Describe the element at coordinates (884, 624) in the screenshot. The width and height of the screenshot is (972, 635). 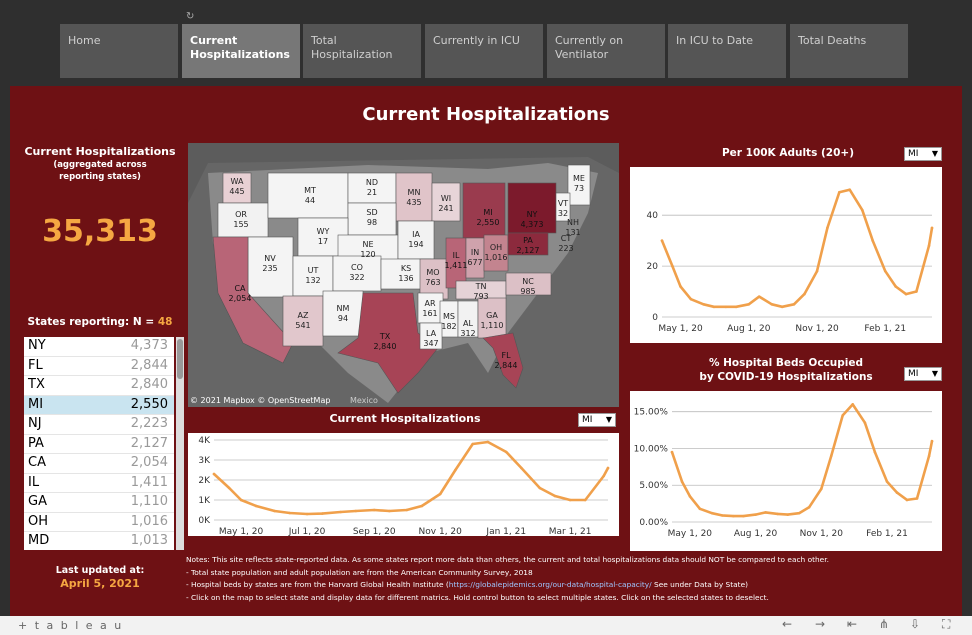
I see `share-icon: ⋔` at that location.